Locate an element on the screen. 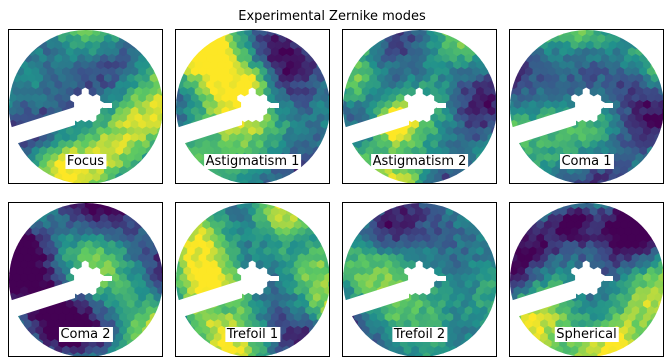  panel-astigmatism-1: Astigmatism 1 is located at coordinates (252, 106).